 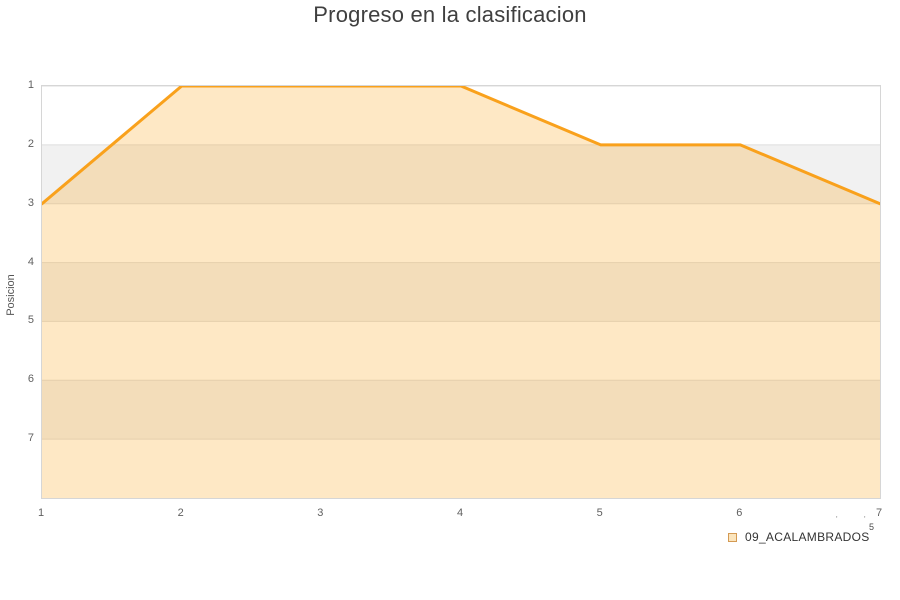 I want to click on x-tick-label: 1, so click(x=41, y=513).